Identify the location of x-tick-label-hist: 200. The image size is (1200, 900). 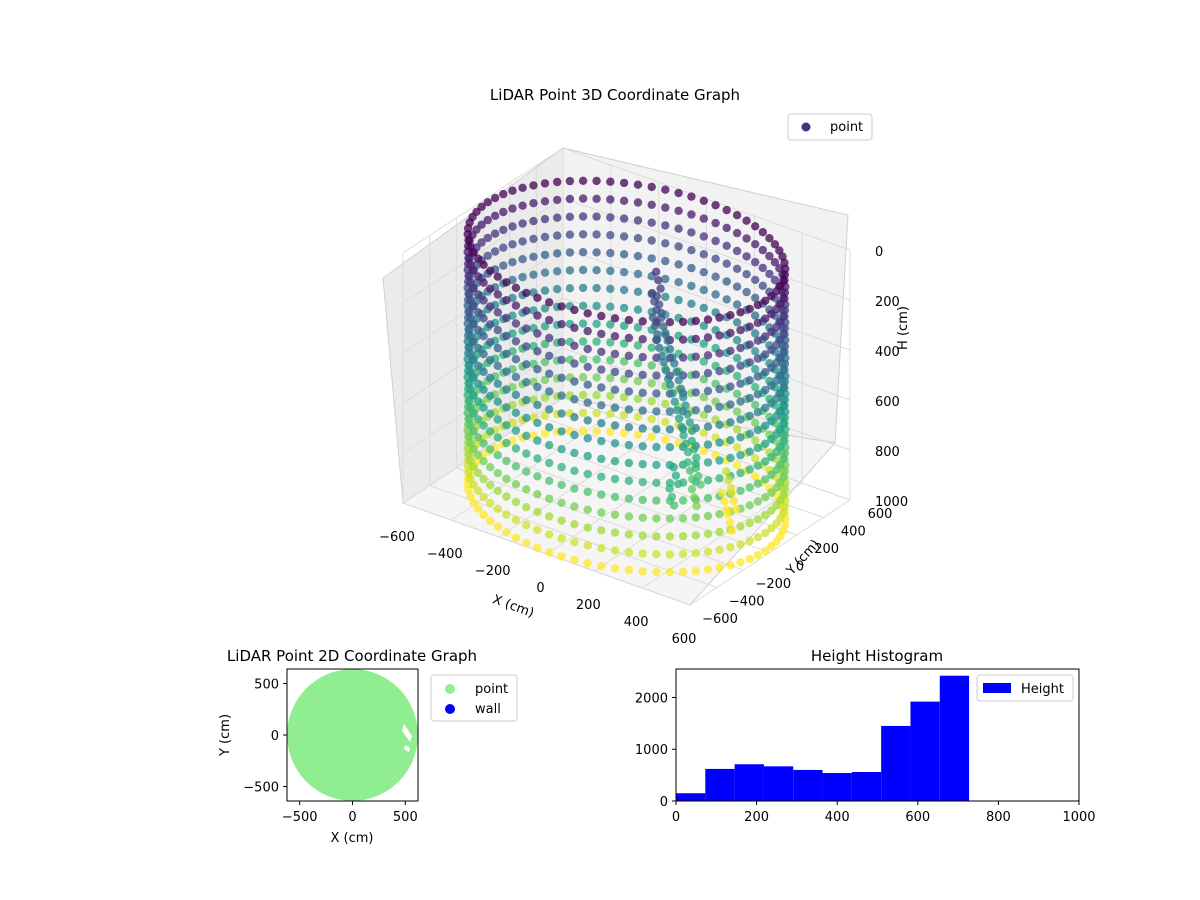
(756, 817).